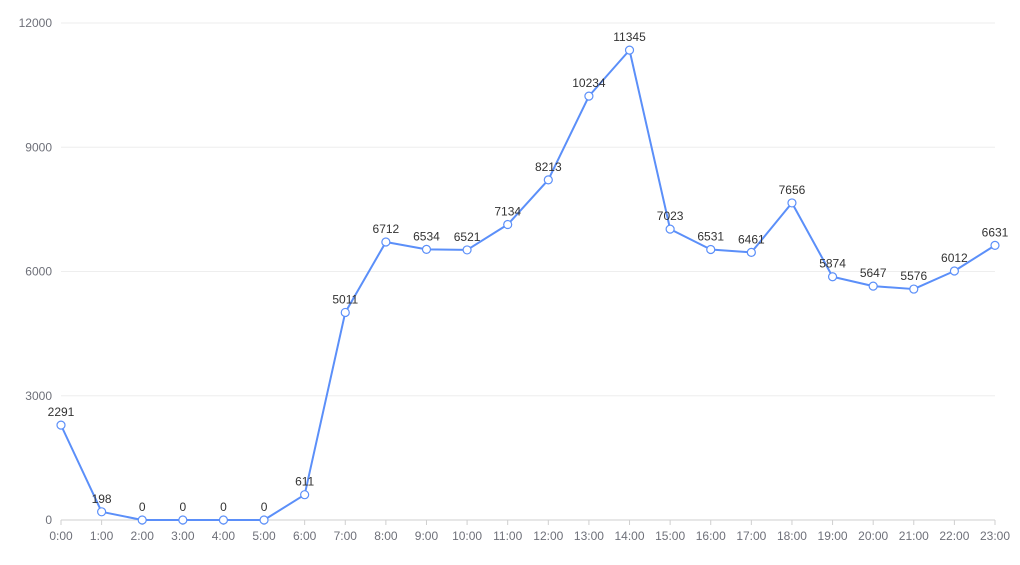 The image size is (1020, 565). Describe the element at coordinates (630, 536) in the screenshot. I see `x-tick-label: 14:00` at that location.